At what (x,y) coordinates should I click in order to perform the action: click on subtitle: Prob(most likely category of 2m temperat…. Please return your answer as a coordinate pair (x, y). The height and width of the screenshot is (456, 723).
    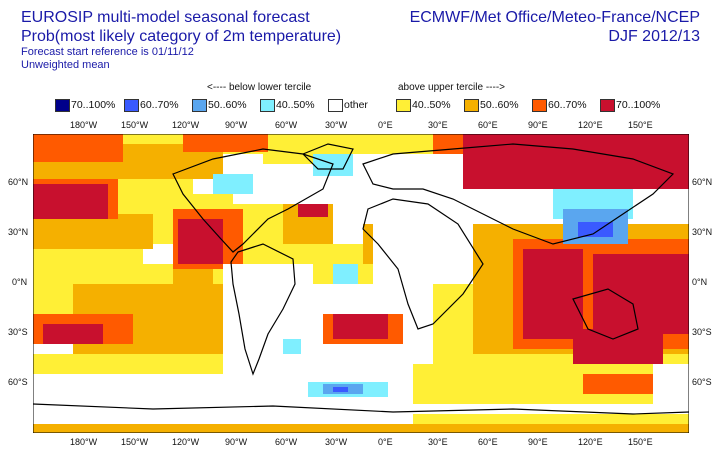
    Looking at the image, I should click on (181, 36).